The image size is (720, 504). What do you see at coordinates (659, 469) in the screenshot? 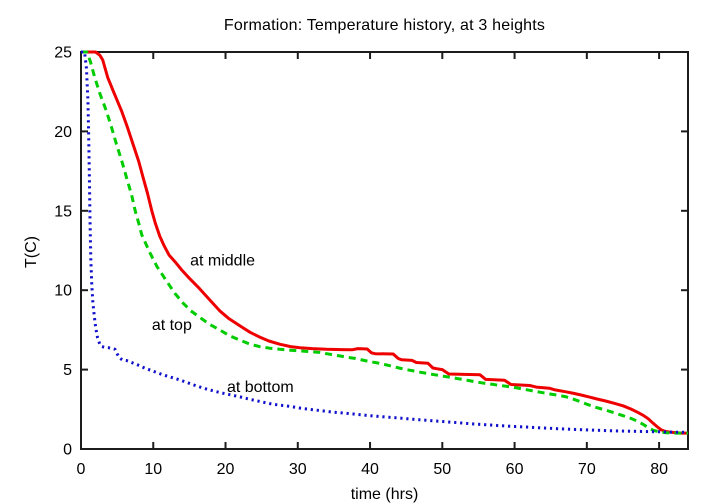
I see `x-tick-label: 80` at bounding box center [659, 469].